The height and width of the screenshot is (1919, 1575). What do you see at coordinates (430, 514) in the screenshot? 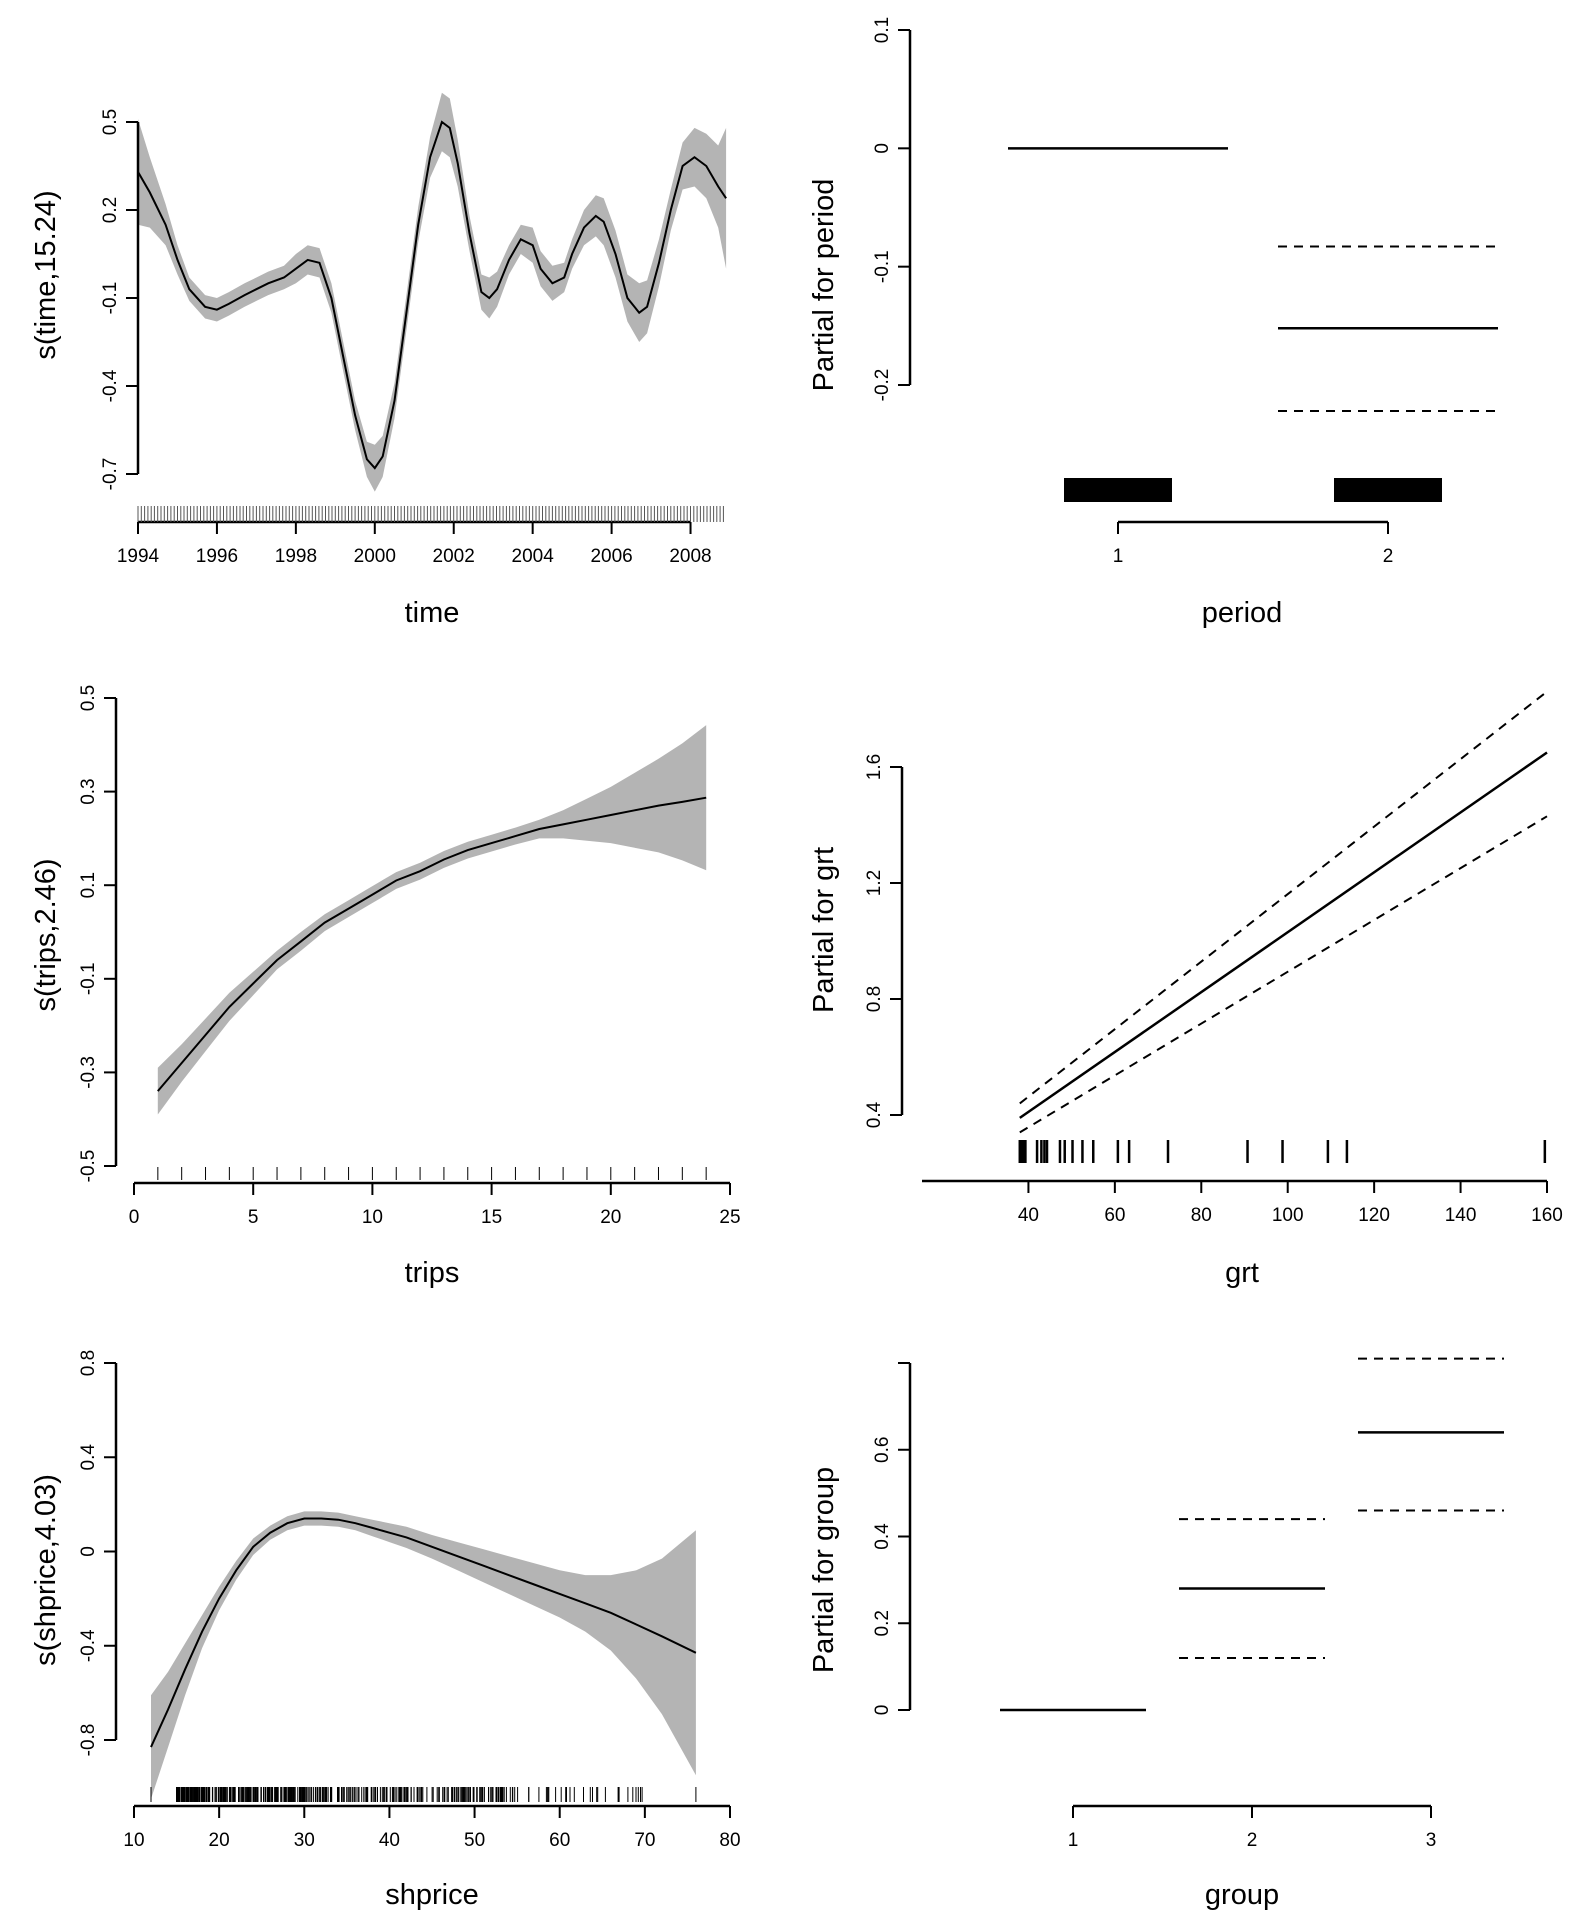
I see `rug-time` at bounding box center [430, 514].